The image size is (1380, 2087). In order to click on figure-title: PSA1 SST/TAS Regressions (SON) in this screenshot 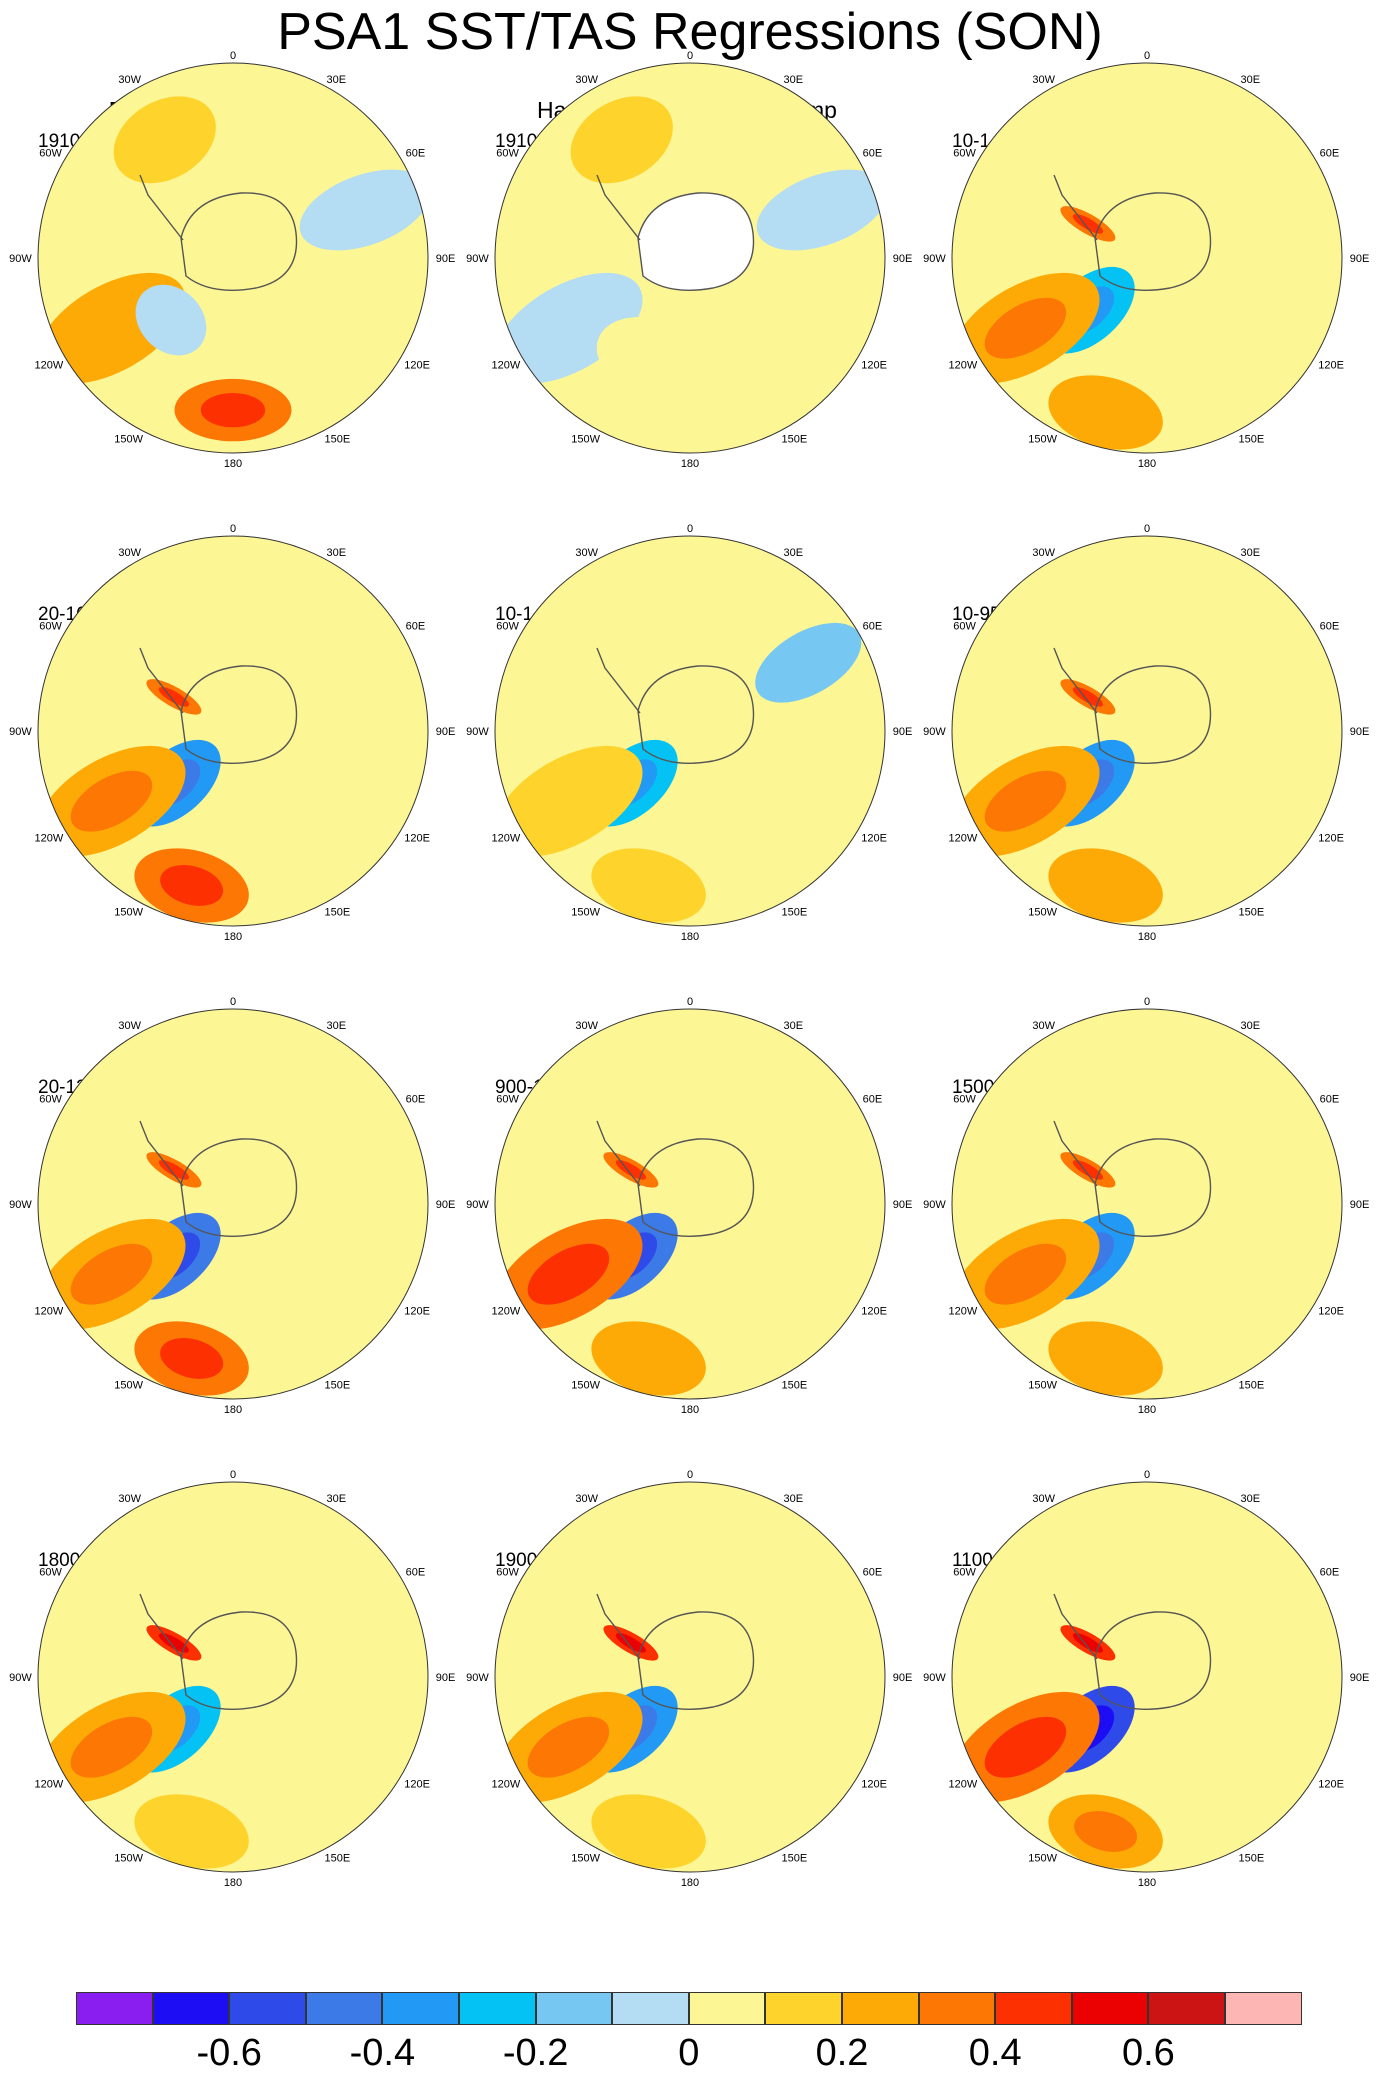, I will do `click(690, 32)`.